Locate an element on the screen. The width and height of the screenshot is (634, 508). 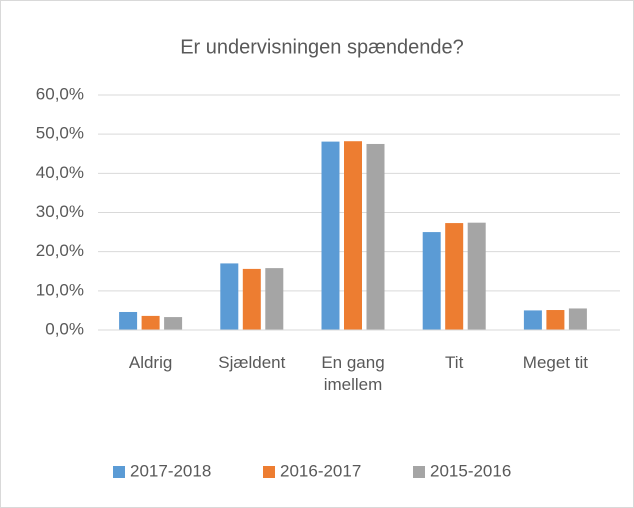
legend-label: 2015-2016 is located at coordinates (470, 470).